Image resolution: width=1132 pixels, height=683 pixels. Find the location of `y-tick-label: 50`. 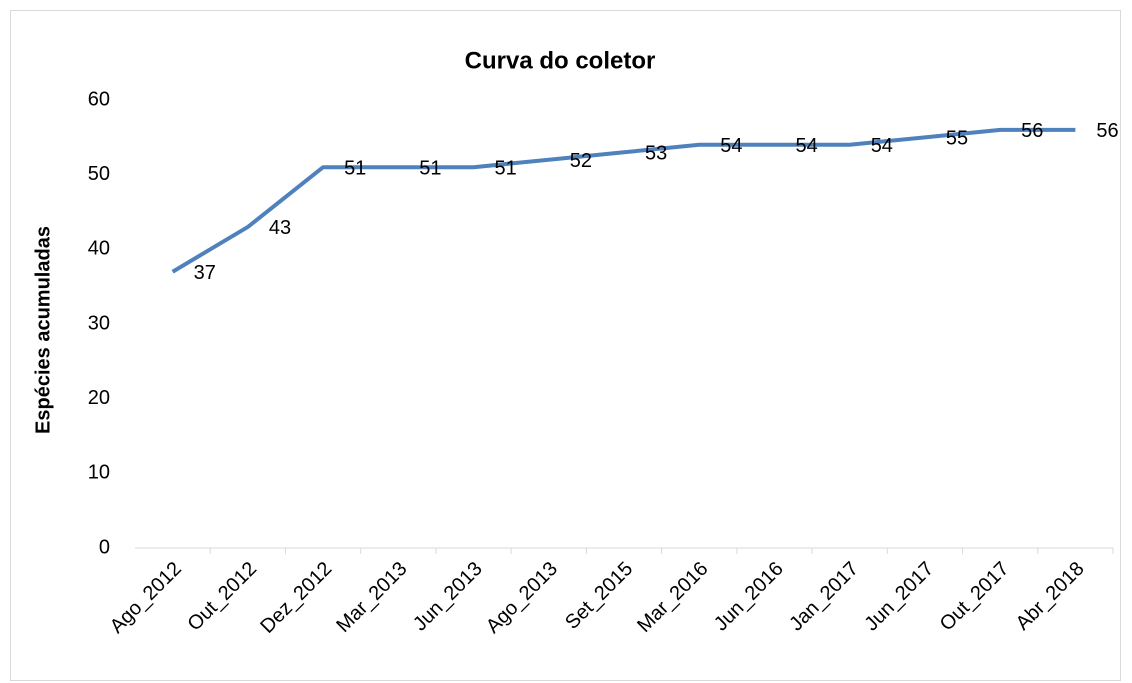

y-tick-label: 50 is located at coordinates (99, 174).